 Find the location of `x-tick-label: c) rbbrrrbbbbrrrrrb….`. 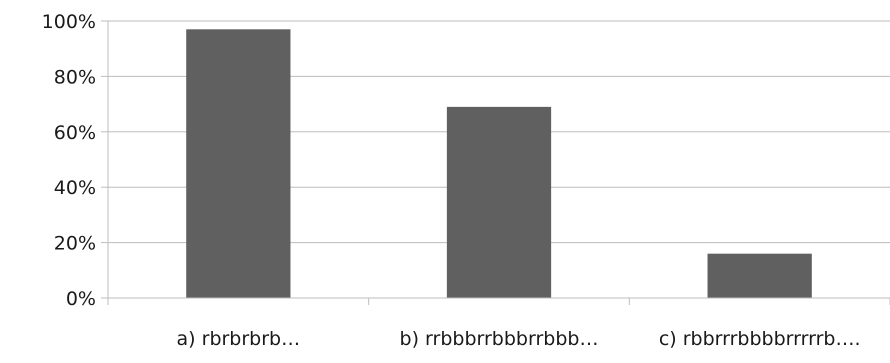

x-tick-label: c) rbbrrrbbbbrrrrrb…. is located at coordinates (760, 339).